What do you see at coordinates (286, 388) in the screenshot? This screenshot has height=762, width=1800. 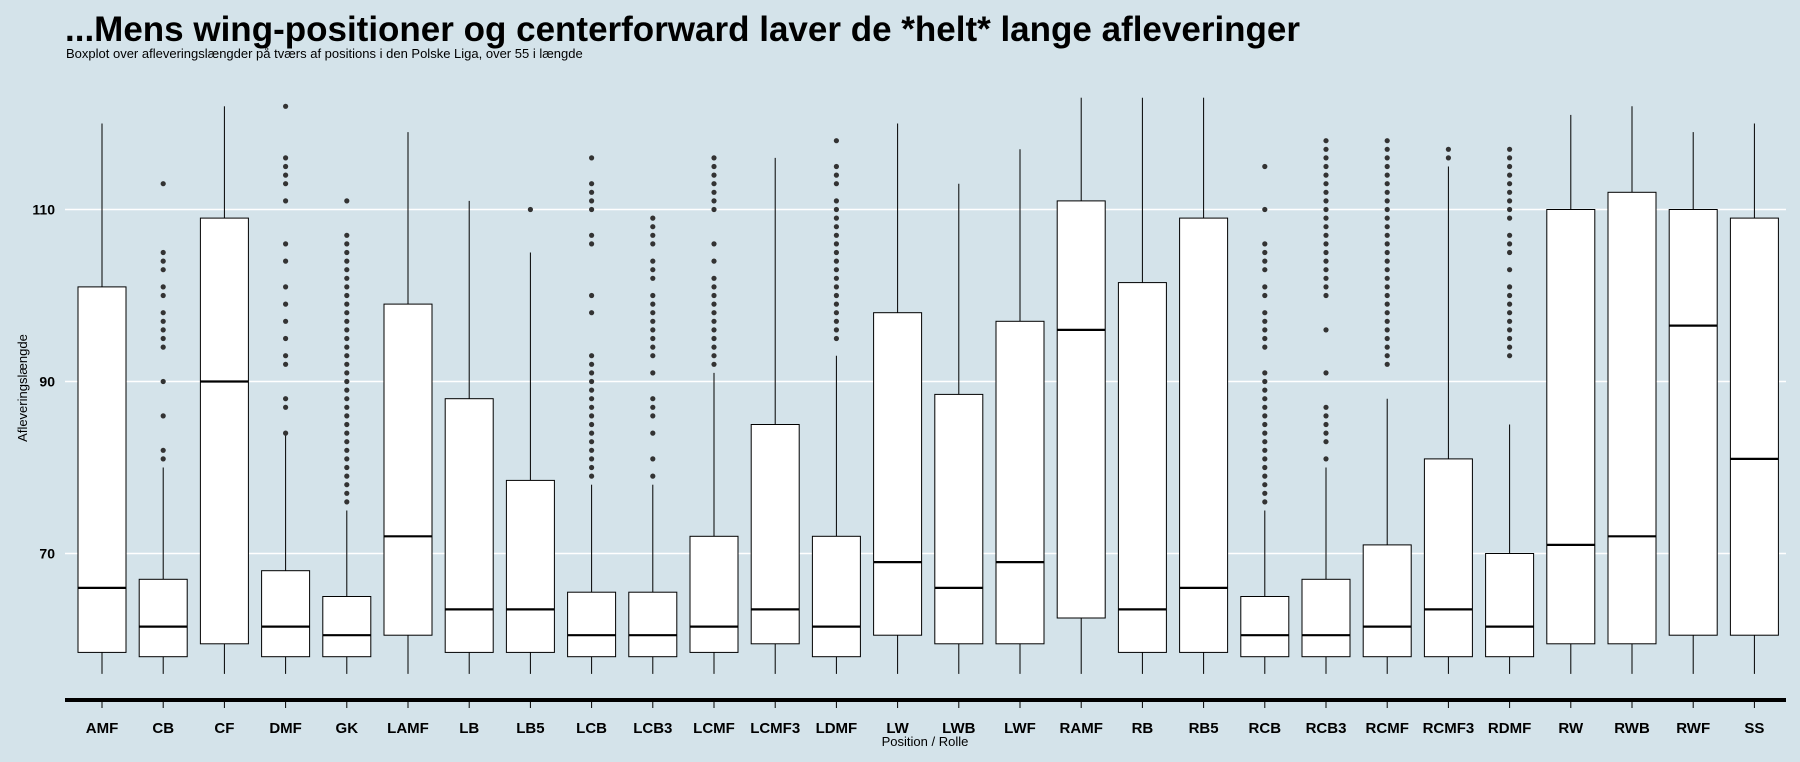 I see `box-dmf` at bounding box center [286, 388].